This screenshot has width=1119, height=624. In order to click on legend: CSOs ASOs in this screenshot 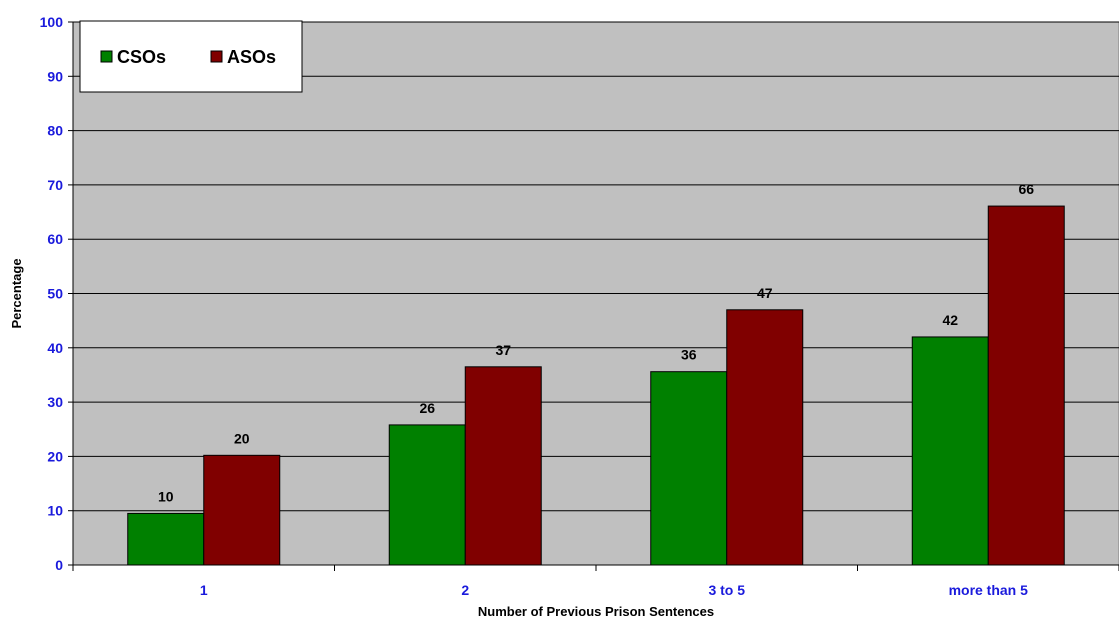, I will do `click(191, 56)`.